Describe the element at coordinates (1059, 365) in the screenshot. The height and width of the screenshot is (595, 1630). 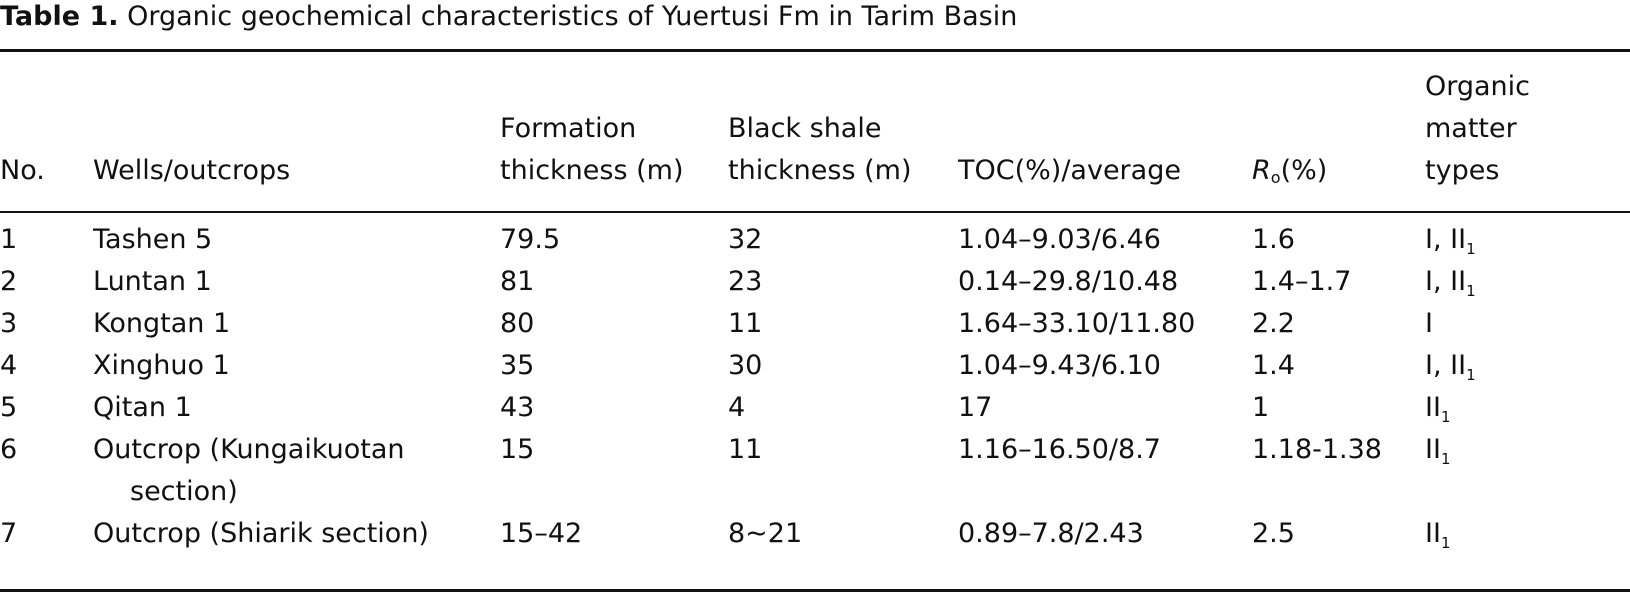
I see `row4-toc: 1.04–9.43/6.10` at that location.